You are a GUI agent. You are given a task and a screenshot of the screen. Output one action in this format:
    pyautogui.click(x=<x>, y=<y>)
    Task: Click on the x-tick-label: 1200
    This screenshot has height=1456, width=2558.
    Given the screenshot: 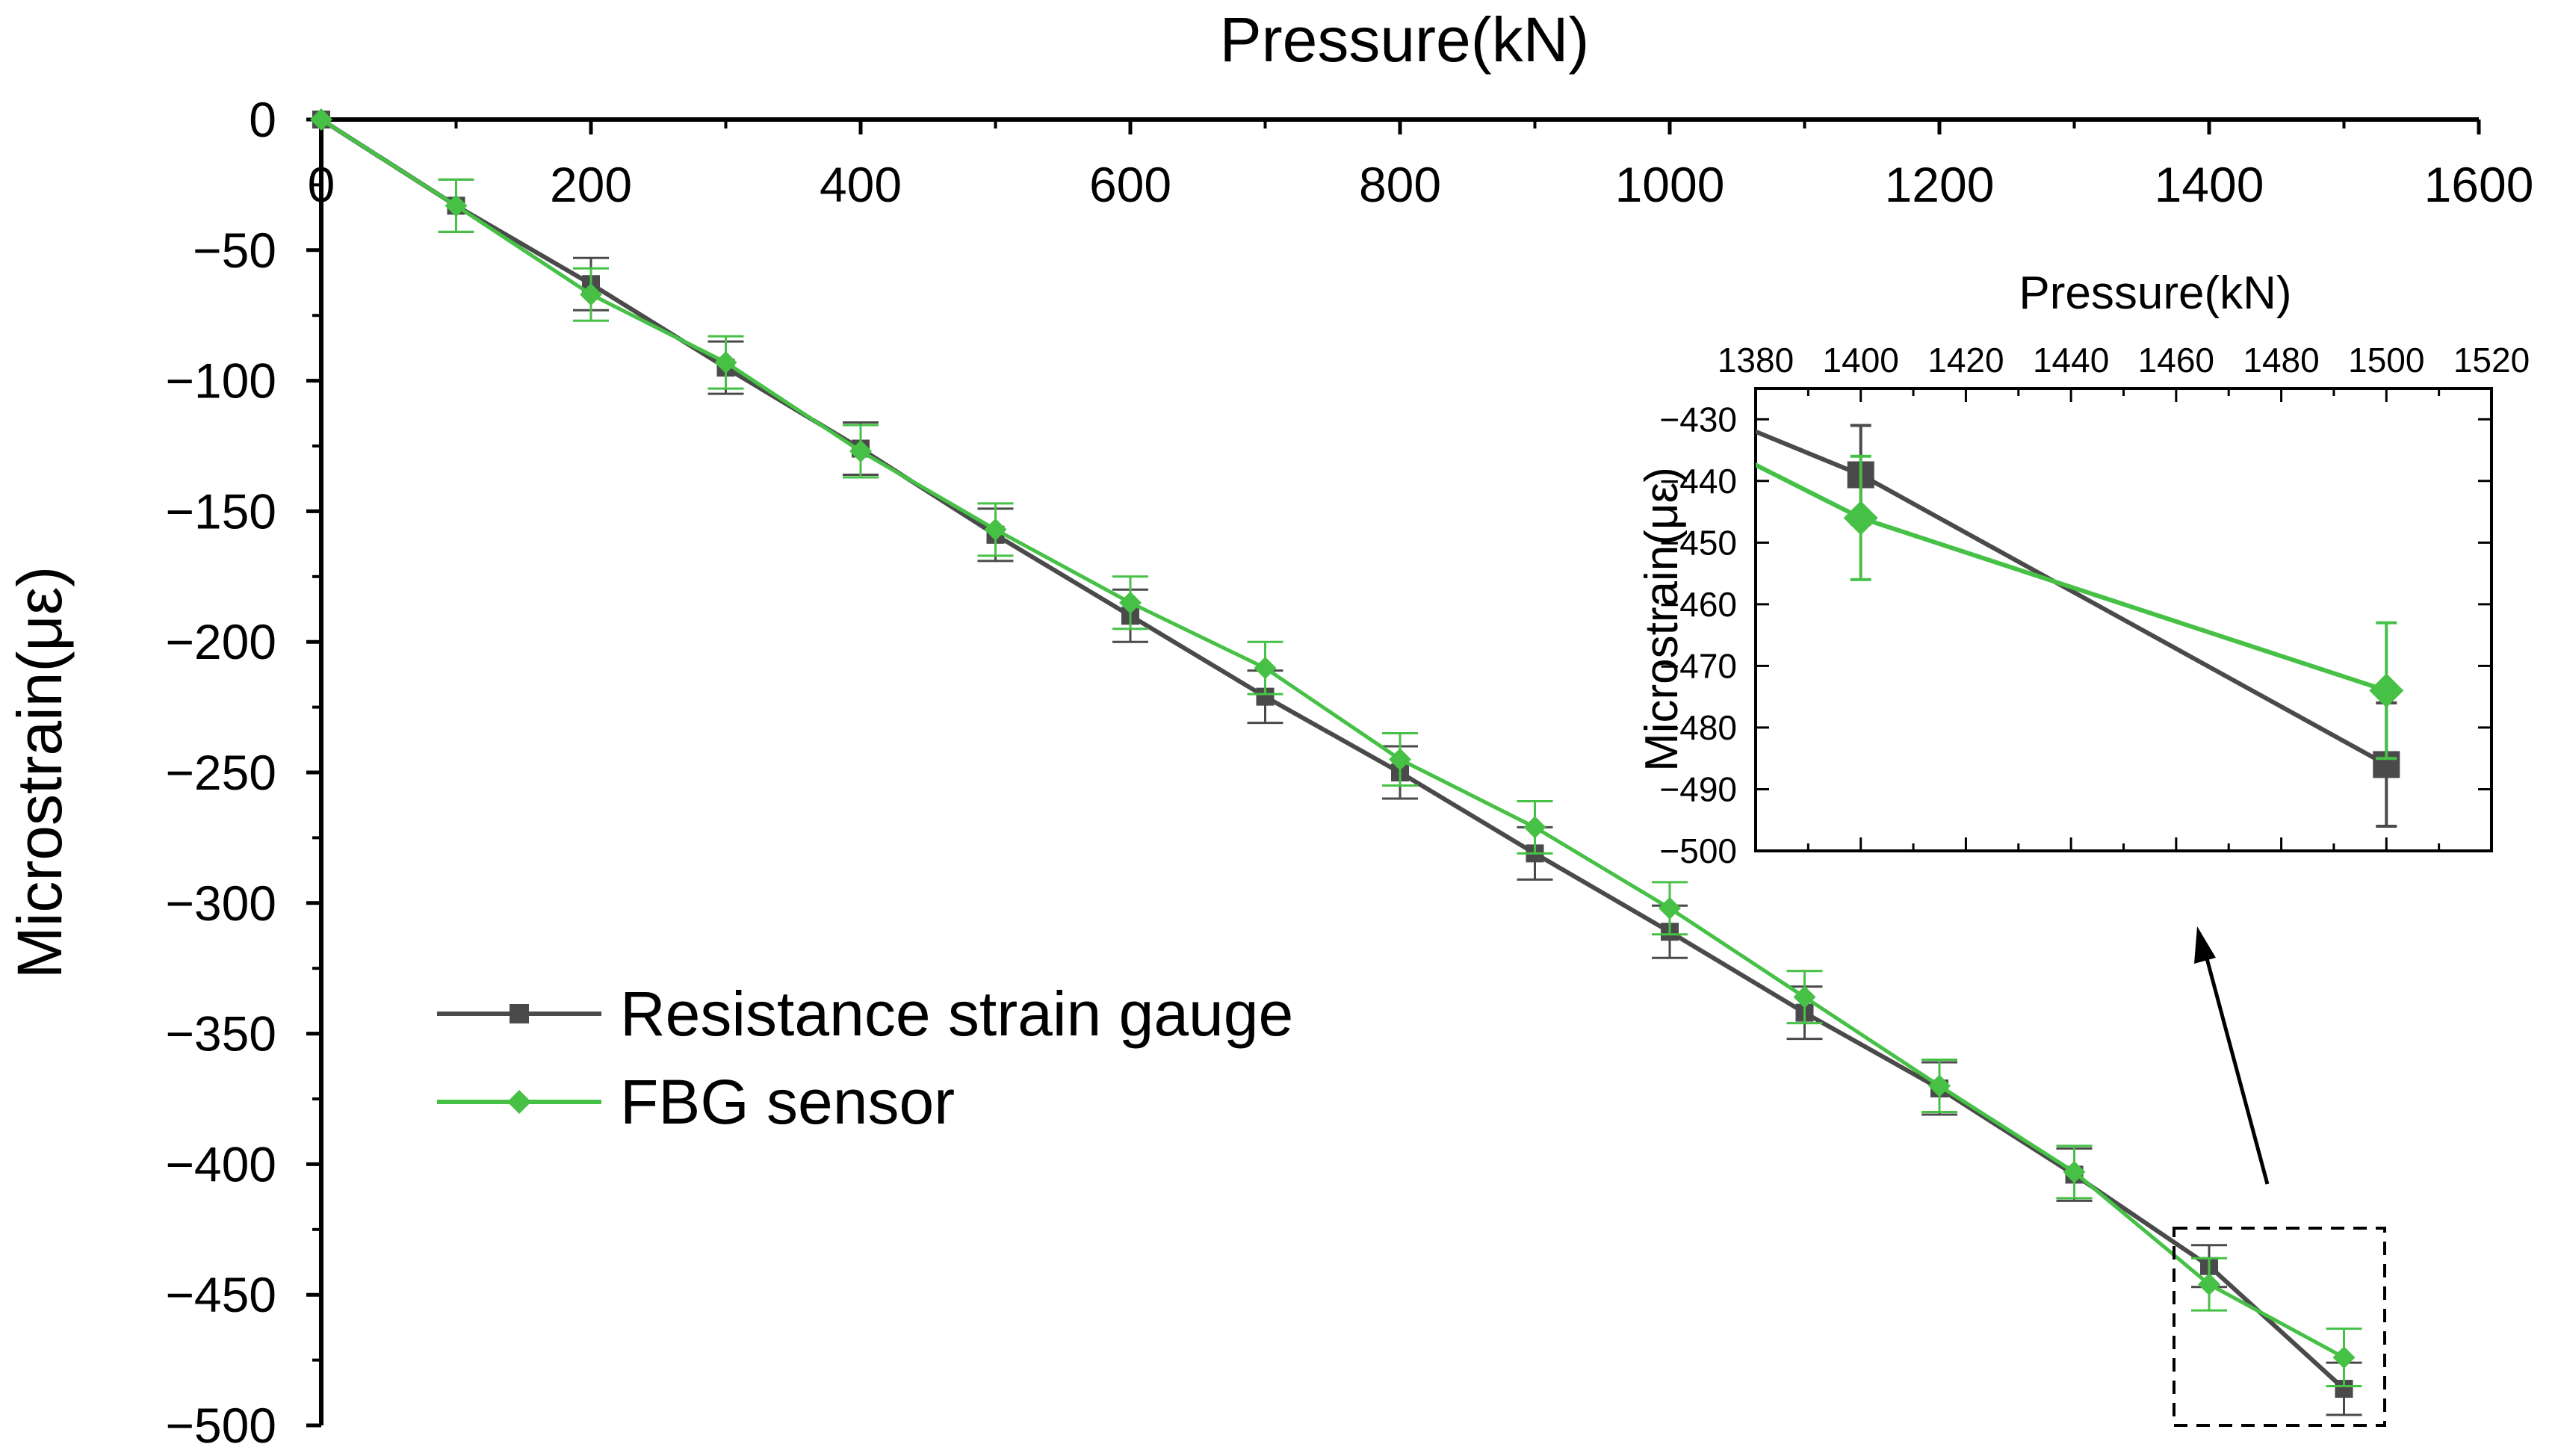 What is the action you would take?
    pyautogui.click(x=1940, y=184)
    